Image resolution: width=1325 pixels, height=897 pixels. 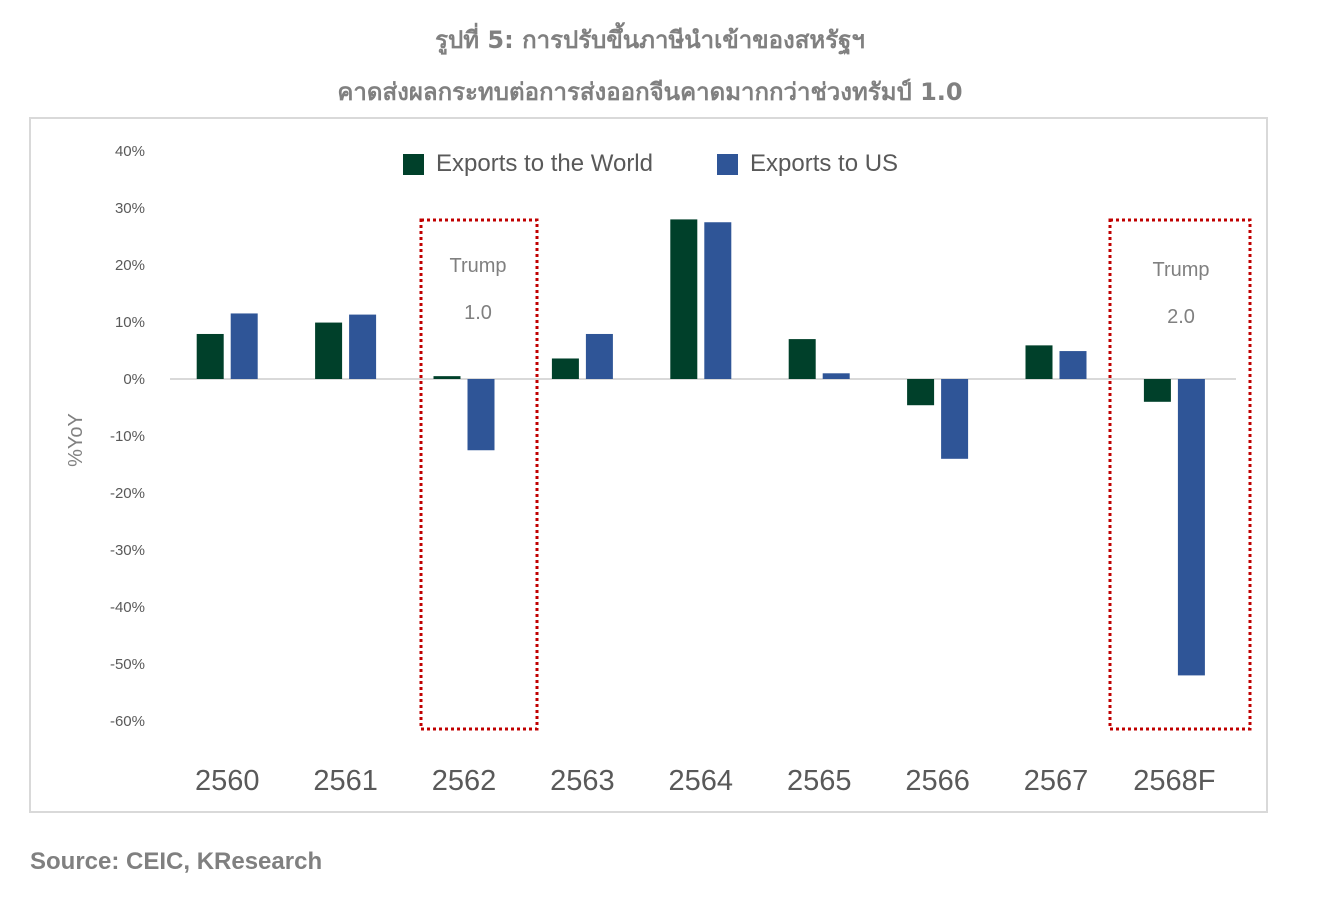 I want to click on y-tick-label: -40%, so click(x=127, y=607).